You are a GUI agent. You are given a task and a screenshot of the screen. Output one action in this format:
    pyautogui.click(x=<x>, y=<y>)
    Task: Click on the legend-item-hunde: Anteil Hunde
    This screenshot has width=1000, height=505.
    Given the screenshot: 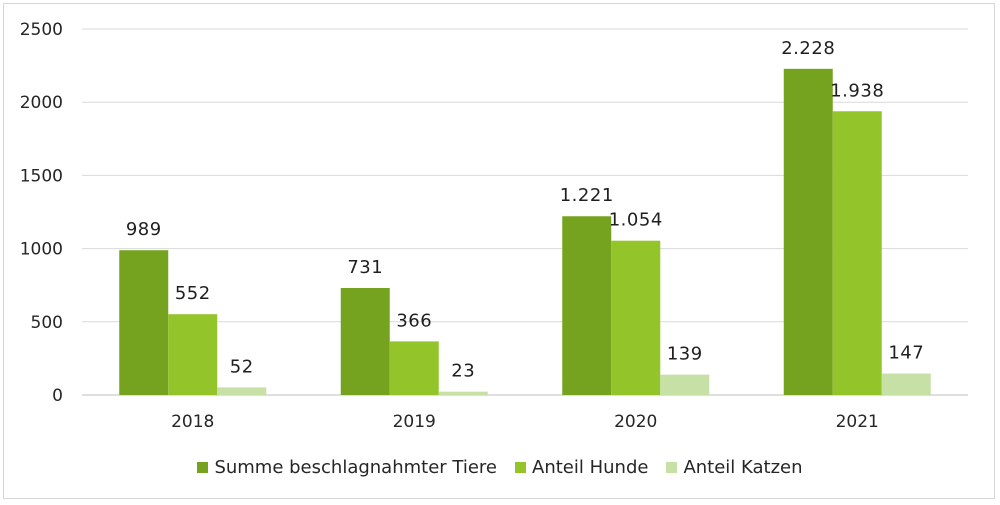 What is the action you would take?
    pyautogui.click(x=581, y=467)
    